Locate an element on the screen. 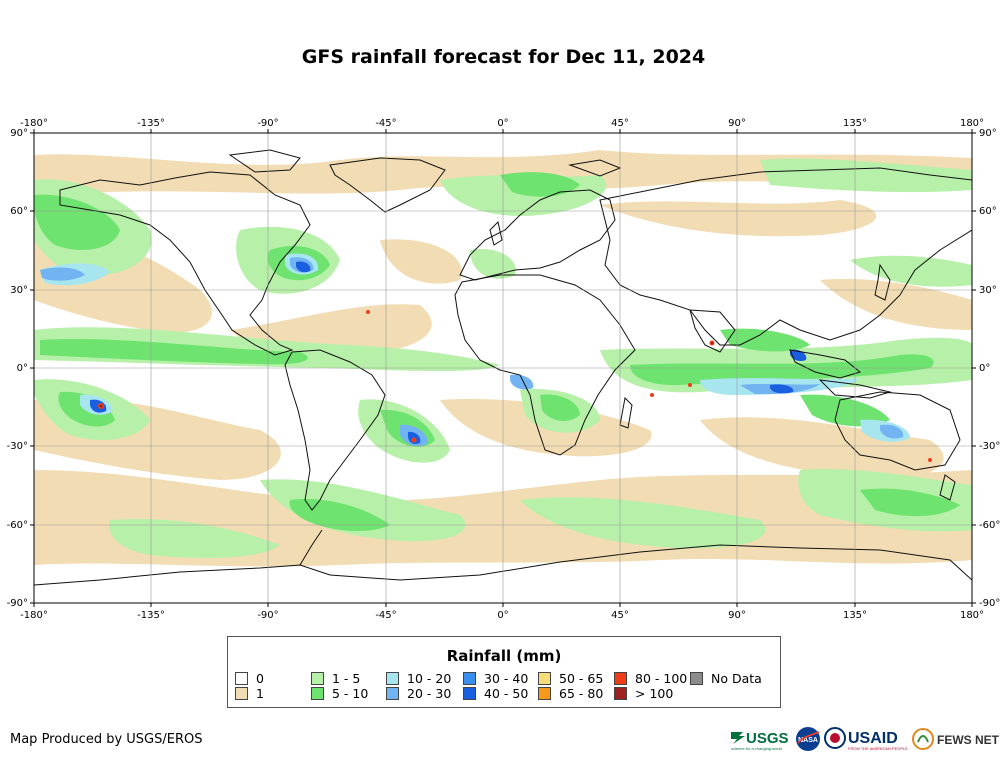 Image resolution: width=1007 pixels, height=758 pixels. legend-label: 20 - 30 is located at coordinates (429, 693).